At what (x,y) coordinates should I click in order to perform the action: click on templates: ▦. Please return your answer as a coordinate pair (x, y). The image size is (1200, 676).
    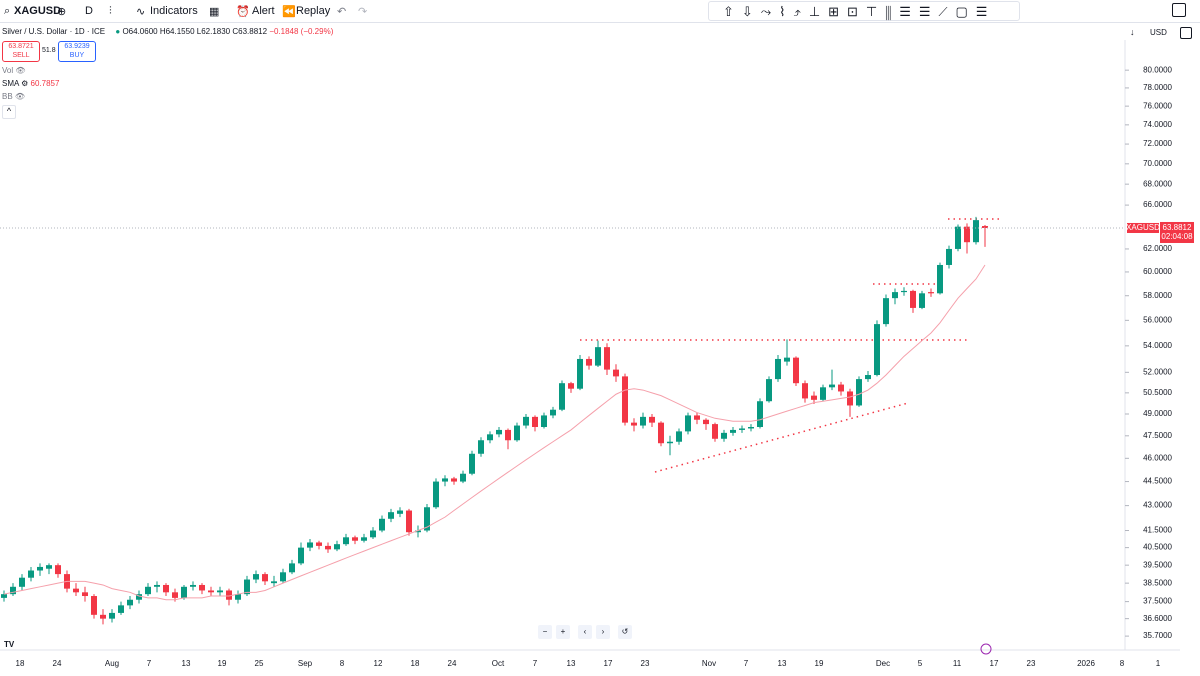
    Looking at the image, I should click on (214, 12).